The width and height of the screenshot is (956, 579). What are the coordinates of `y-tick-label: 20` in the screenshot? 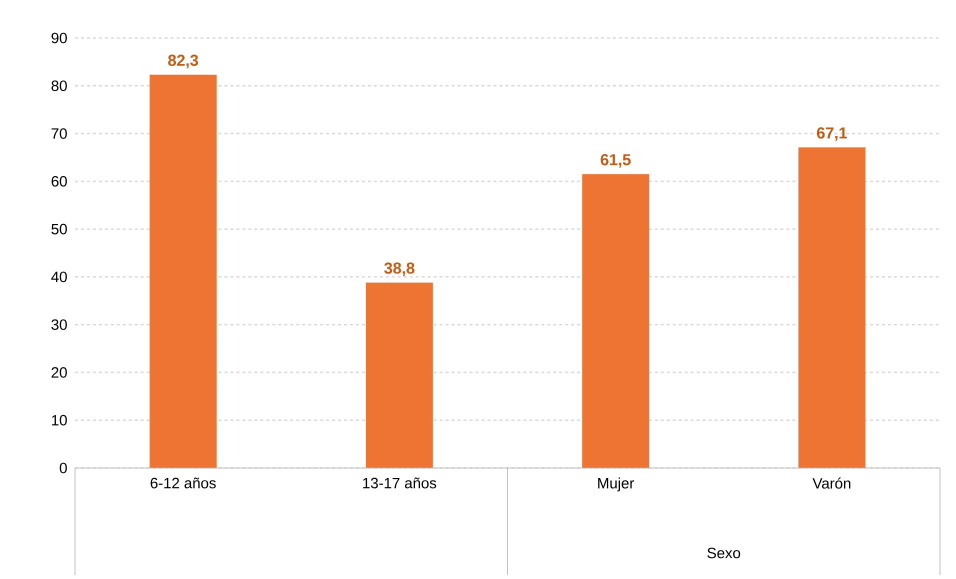 It's located at (59, 372).